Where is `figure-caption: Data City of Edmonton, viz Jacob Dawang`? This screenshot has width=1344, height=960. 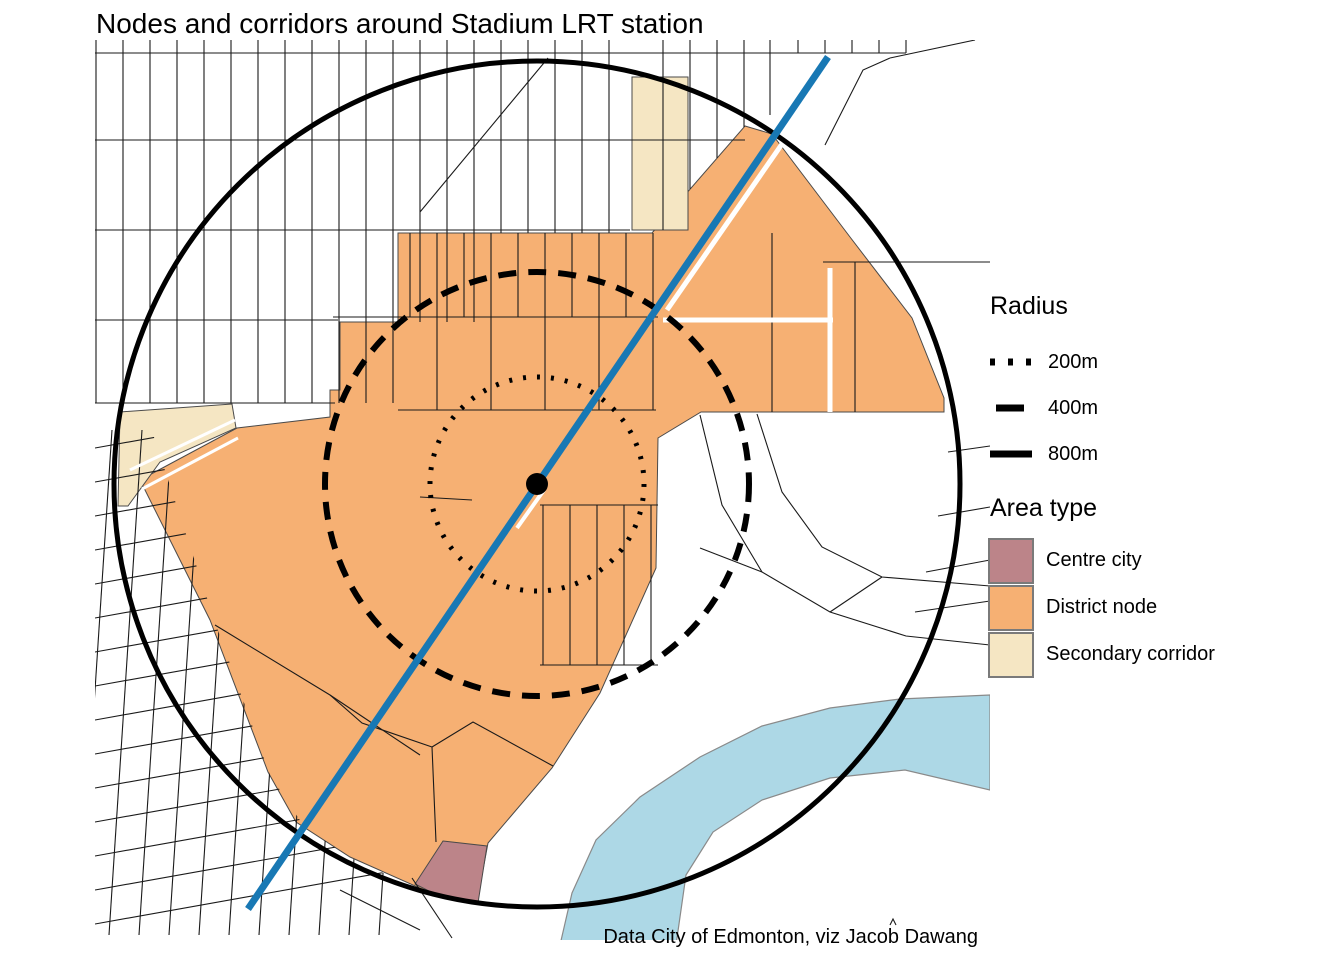 figure-caption: Data City of Edmonton, viz Jacob Dawang is located at coordinates (790, 937).